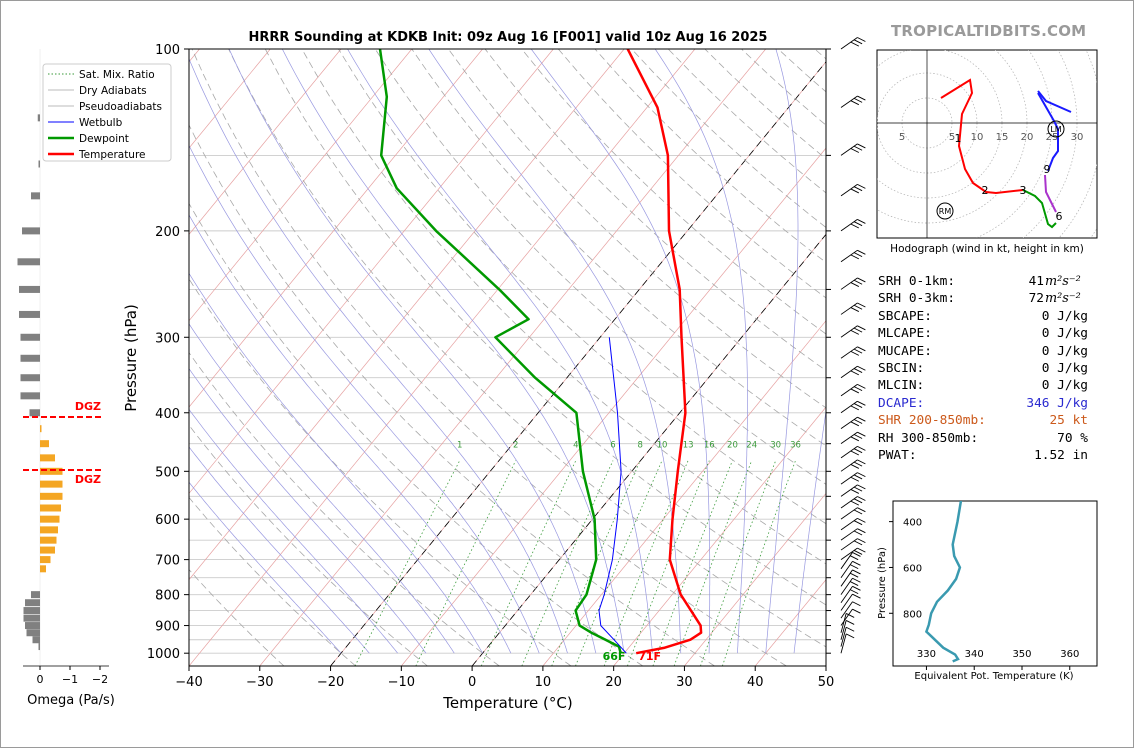  What do you see at coordinates (926, 654) in the screenshot?
I see `theta-e-x-tick-label: 330` at bounding box center [926, 654].